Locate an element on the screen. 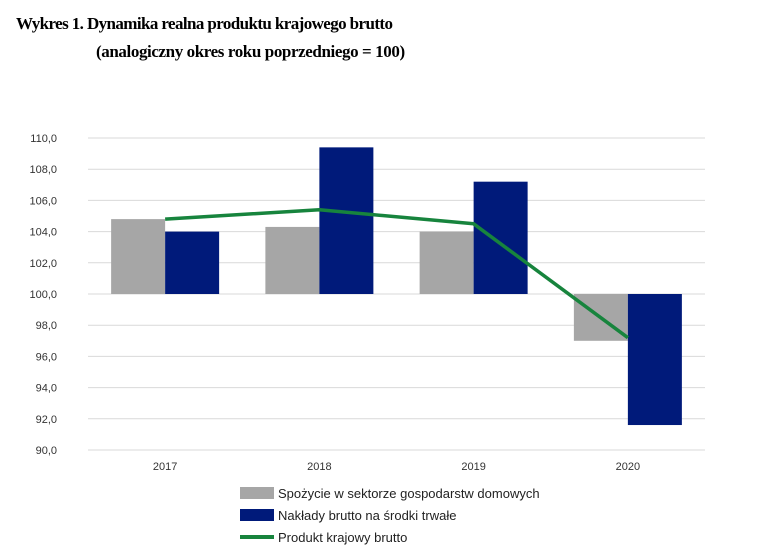  legend-item-gdp: Produkt krajowy brutto is located at coordinates (390, 537).